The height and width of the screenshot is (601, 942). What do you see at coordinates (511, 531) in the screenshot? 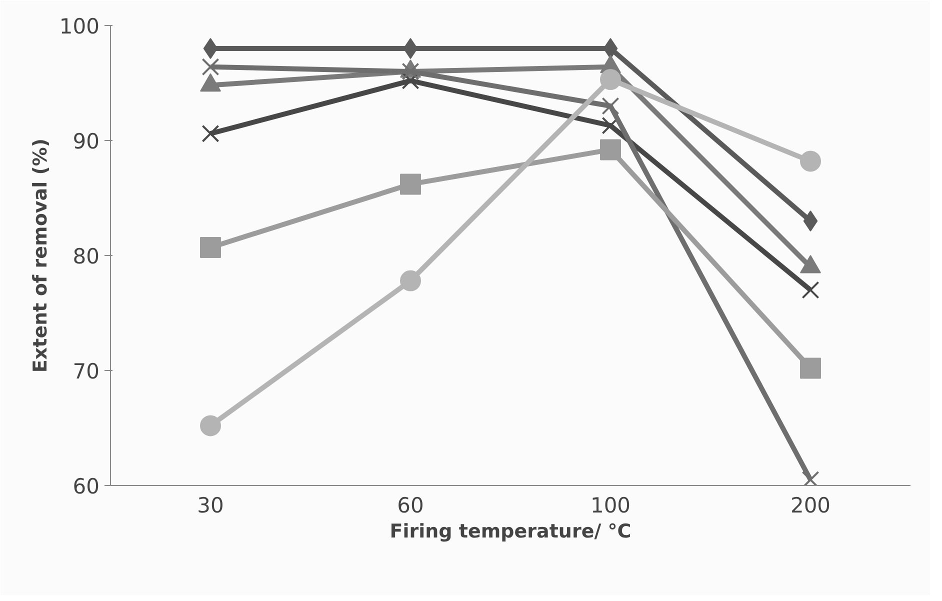
I see `x-axis-title: Firing temperature/ °C` at bounding box center [511, 531].